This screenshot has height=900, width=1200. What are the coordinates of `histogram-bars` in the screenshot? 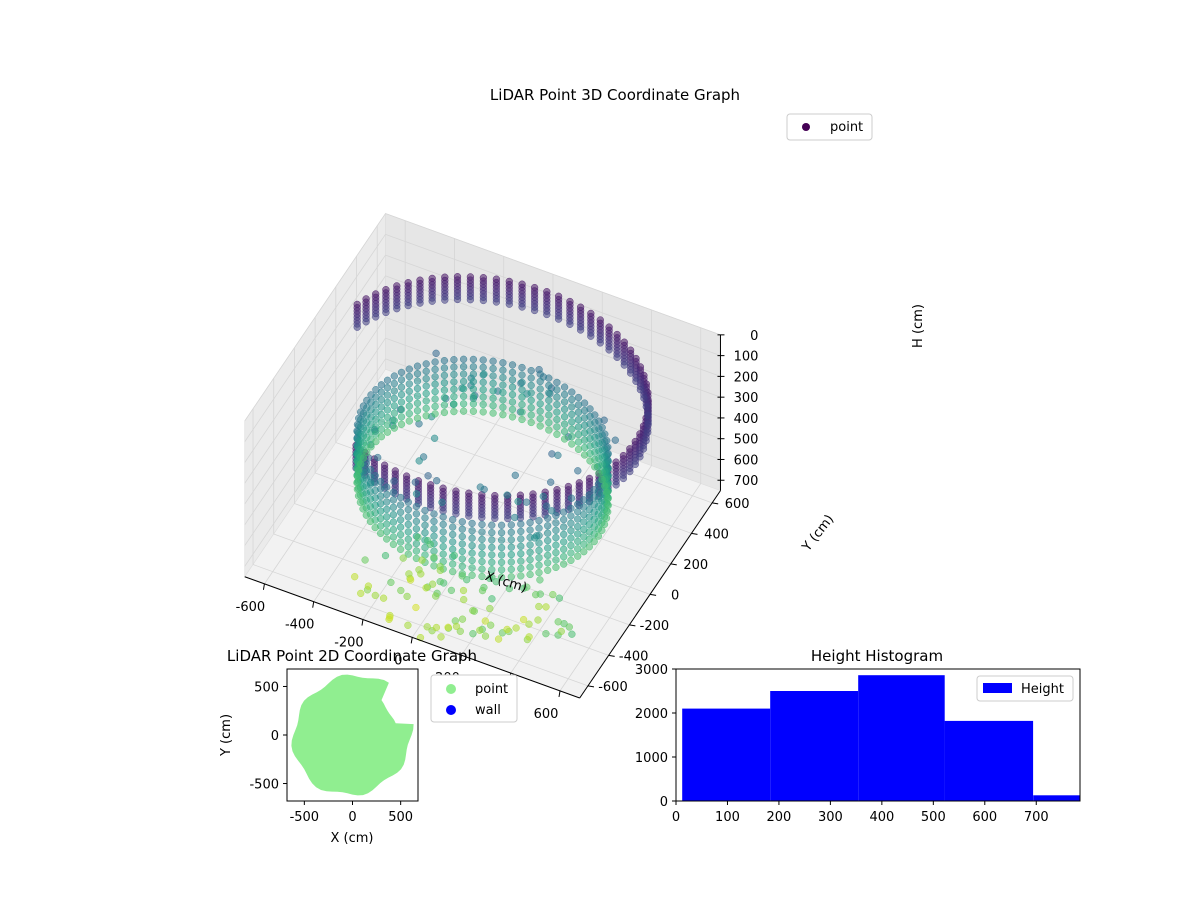 It's located at (881, 738).